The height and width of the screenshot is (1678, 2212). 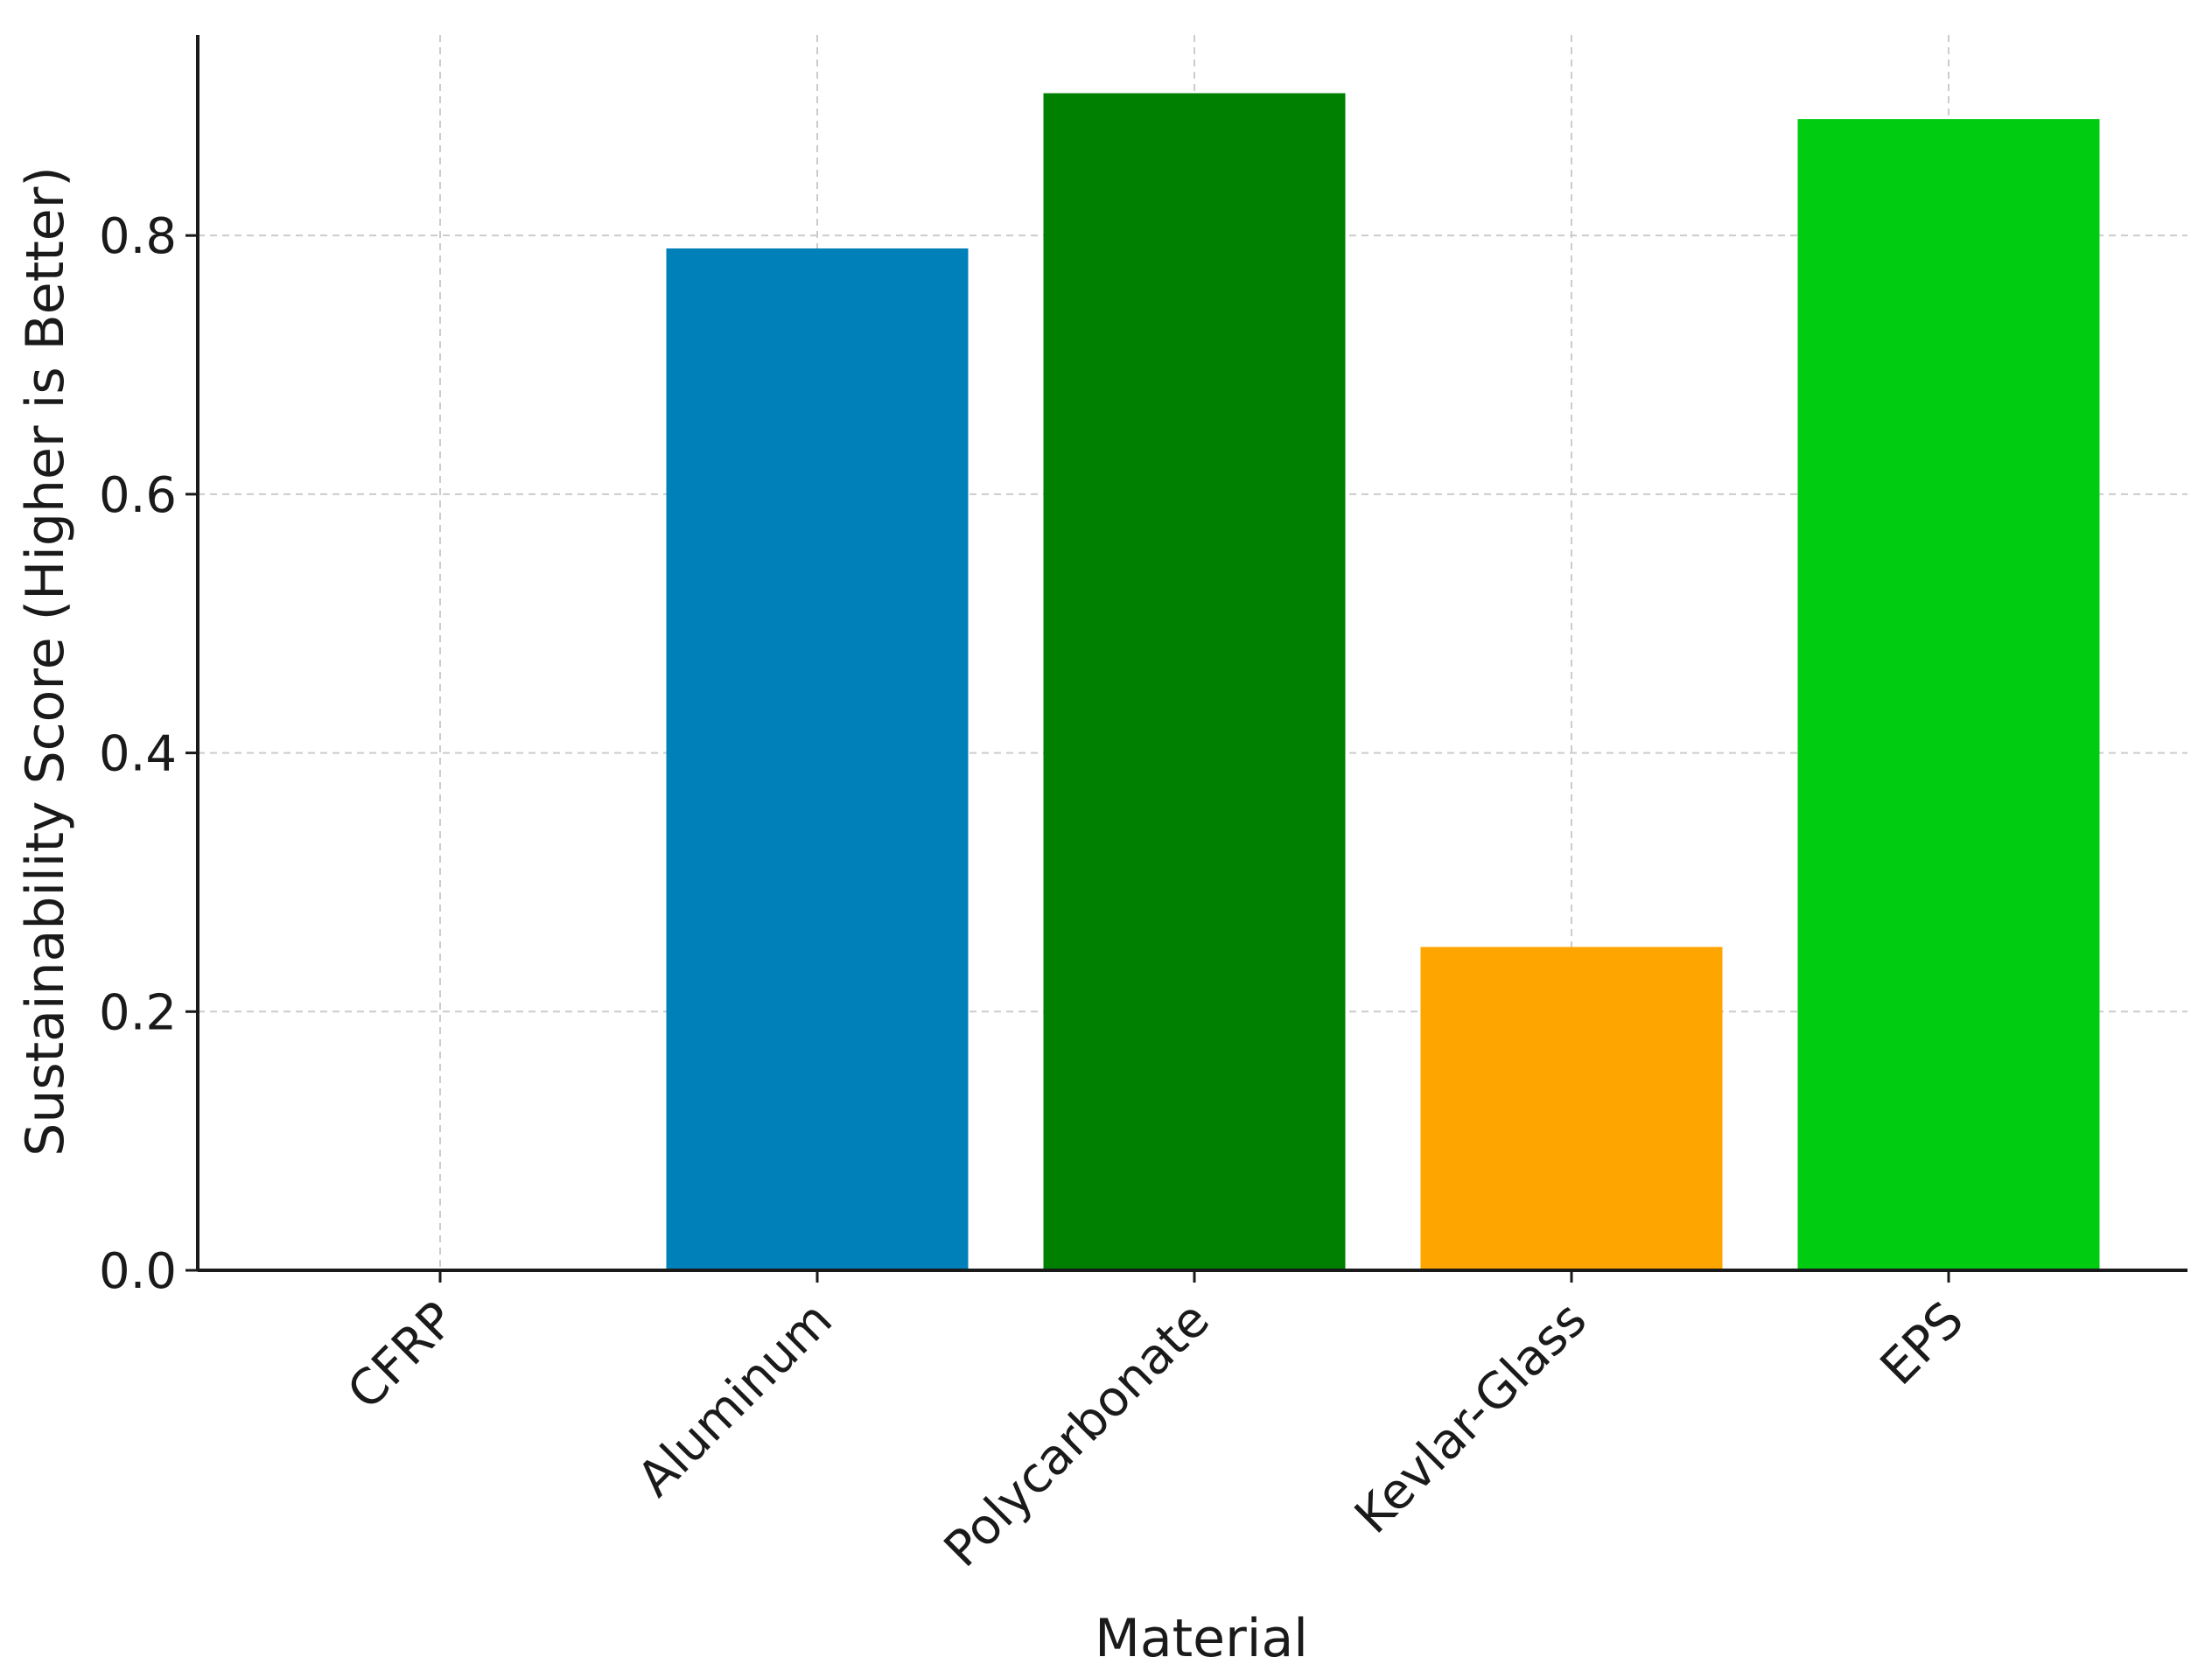 What do you see at coordinates (1571, 1109) in the screenshot?
I see `bar-kevlar-glass` at bounding box center [1571, 1109].